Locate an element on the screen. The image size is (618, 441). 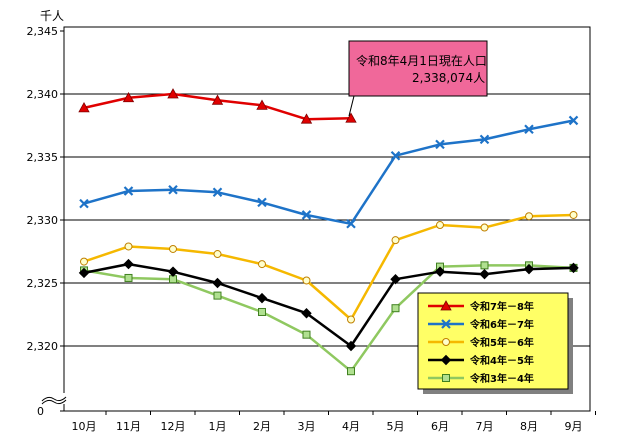
legend-item: 令和5年－6年 is located at coordinates (481, 342).